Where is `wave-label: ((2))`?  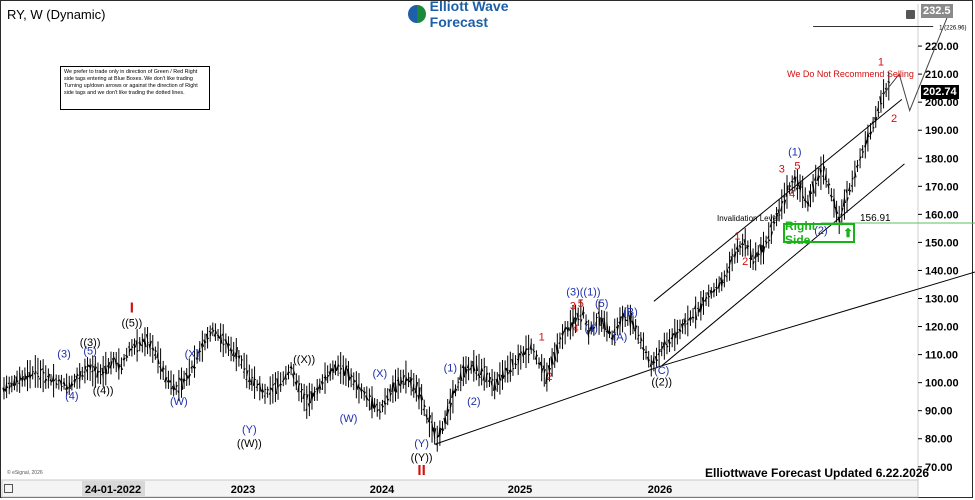 wave-label: ((2)) is located at coordinates (661, 382).